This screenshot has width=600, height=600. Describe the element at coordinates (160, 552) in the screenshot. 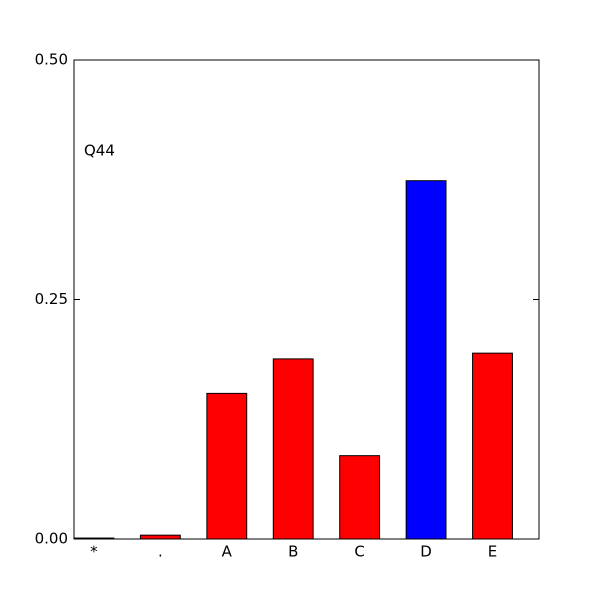

I see `x-tick-label: .` at that location.